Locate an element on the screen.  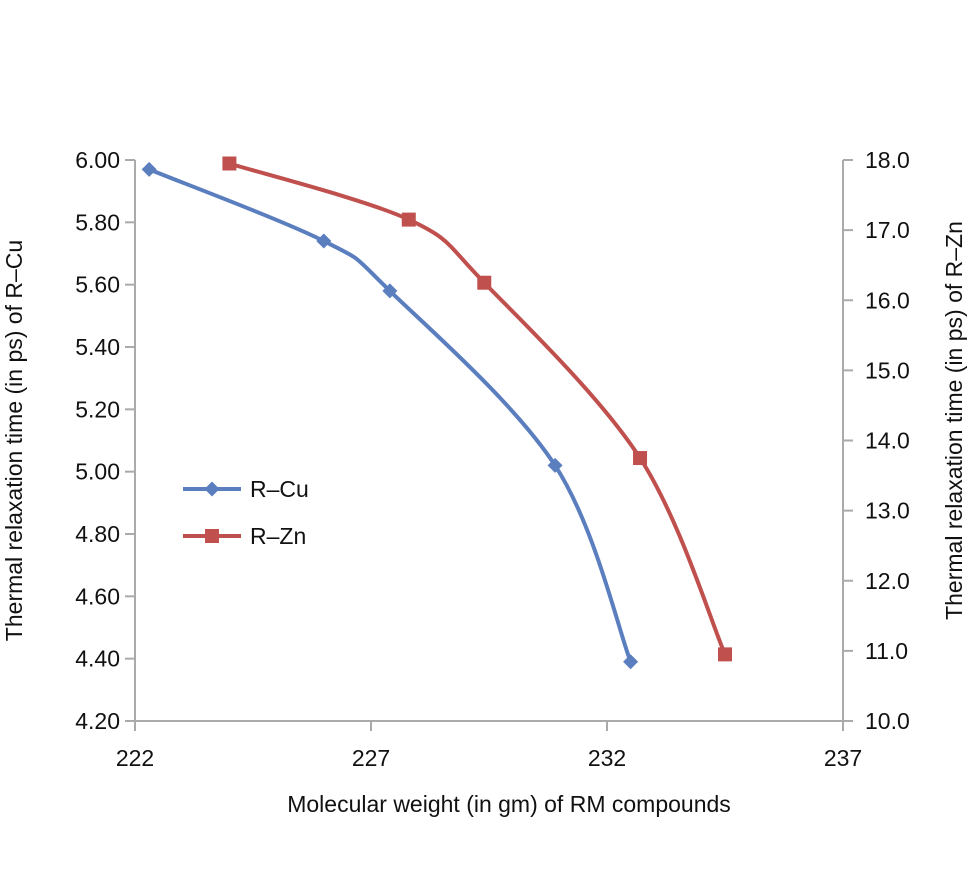
y2-tick-label: 17.0 is located at coordinates (887, 230).